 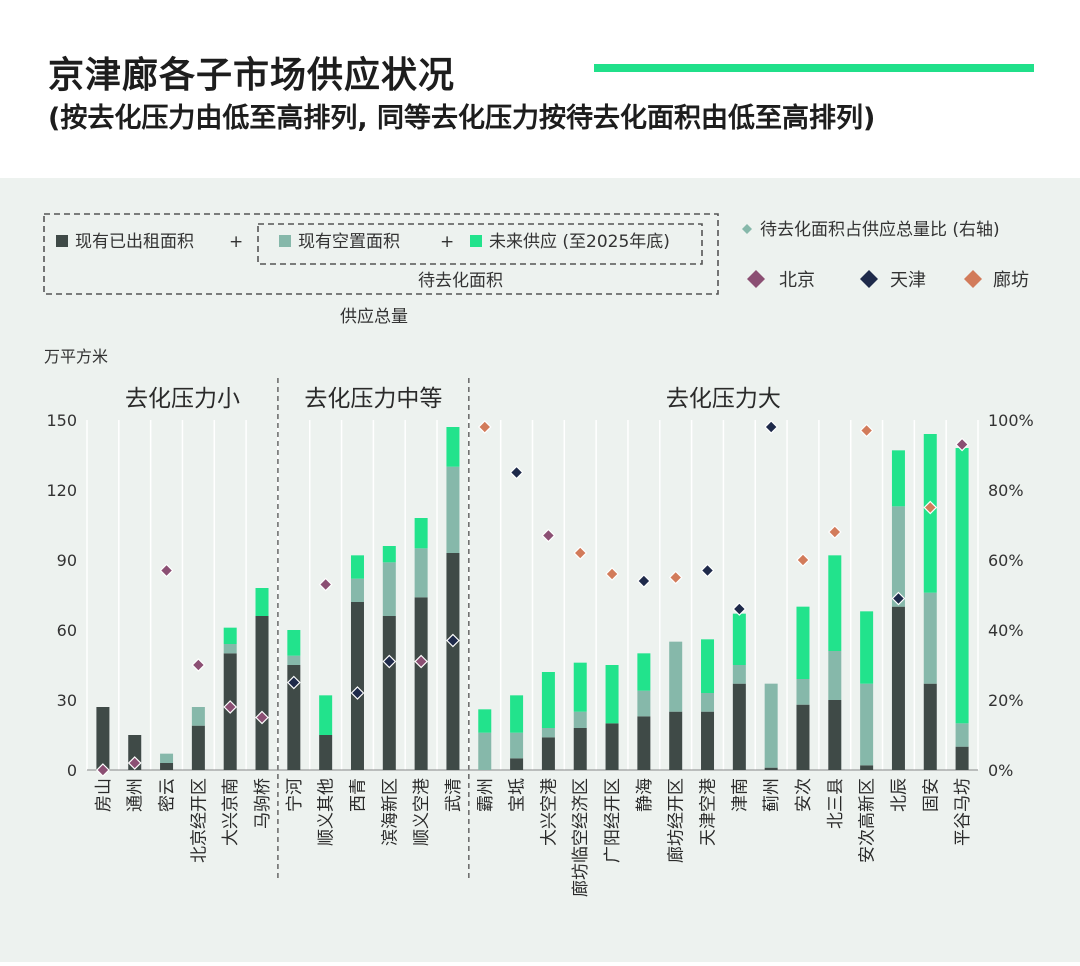 I want to click on legend-tianjin-label: 天津, so click(x=908, y=280).